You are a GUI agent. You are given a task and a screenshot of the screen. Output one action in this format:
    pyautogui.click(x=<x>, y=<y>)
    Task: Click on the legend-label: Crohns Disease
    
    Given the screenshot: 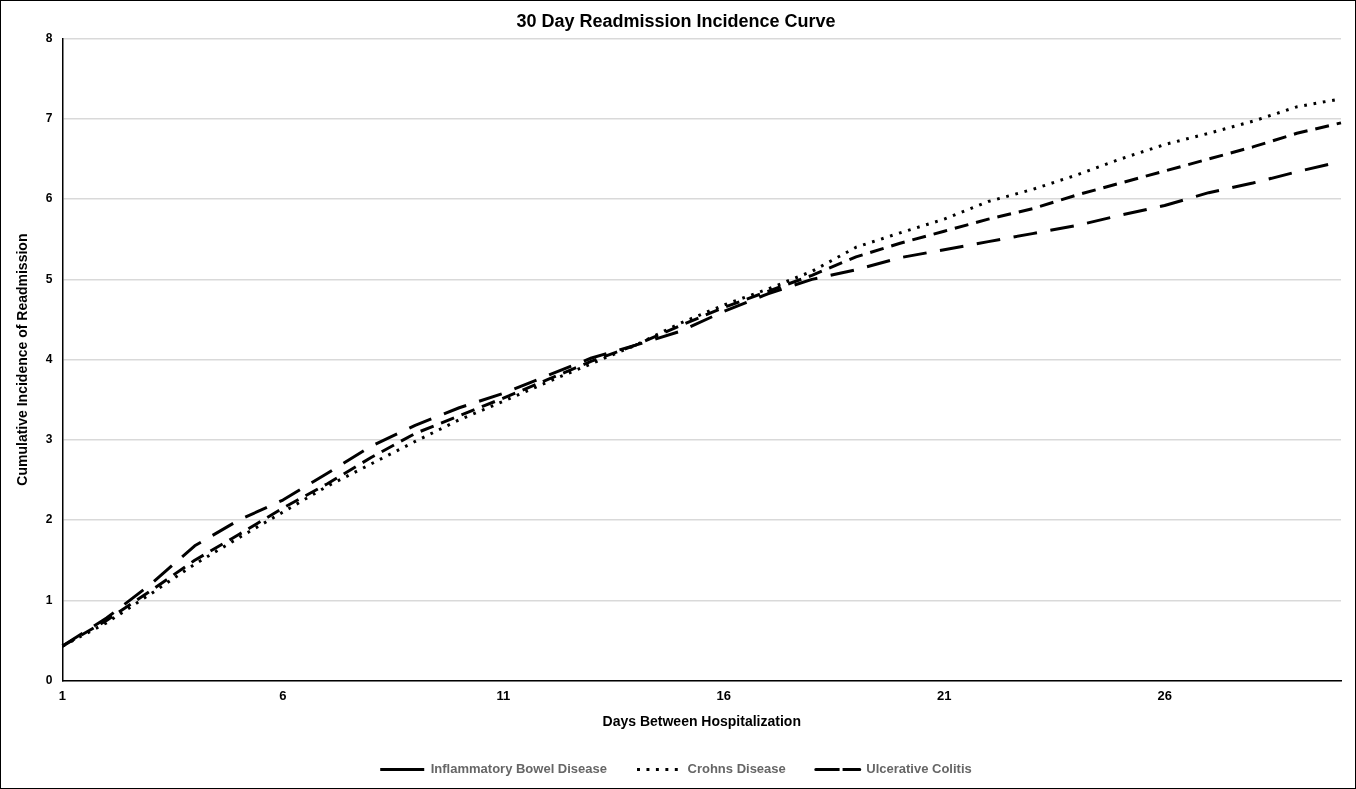 What is the action you would take?
    pyautogui.click(x=736, y=769)
    